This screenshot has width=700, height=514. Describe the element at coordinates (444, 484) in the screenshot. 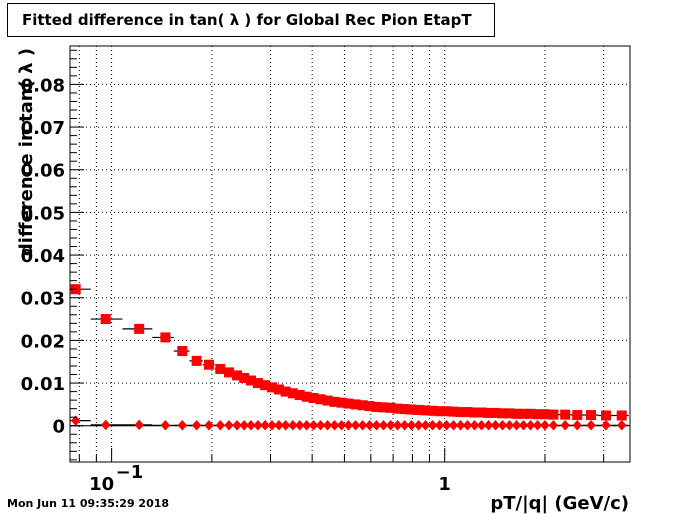

I see `x-tick-label: 1` at that location.